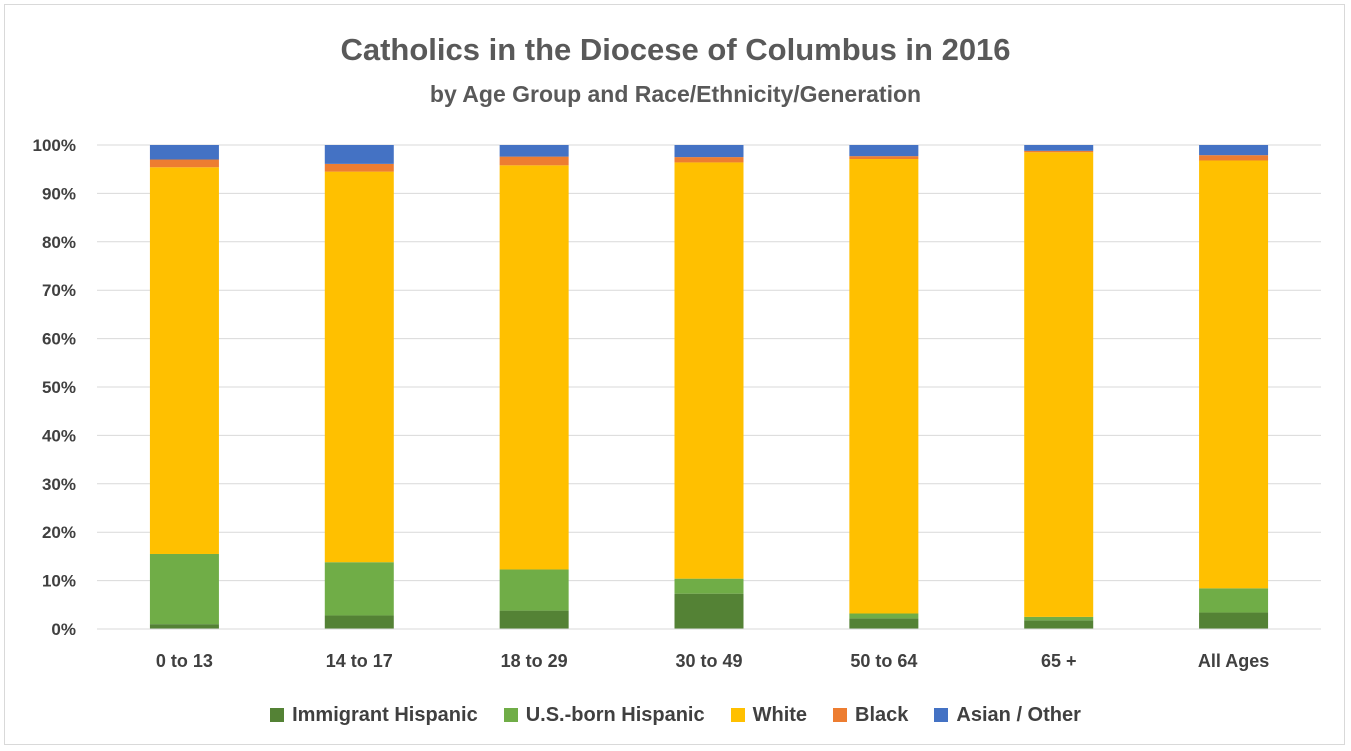 Image resolution: width=1351 pixels, height=751 pixels. What do you see at coordinates (1059, 661) in the screenshot?
I see `x-tick-label: 65 +` at bounding box center [1059, 661].